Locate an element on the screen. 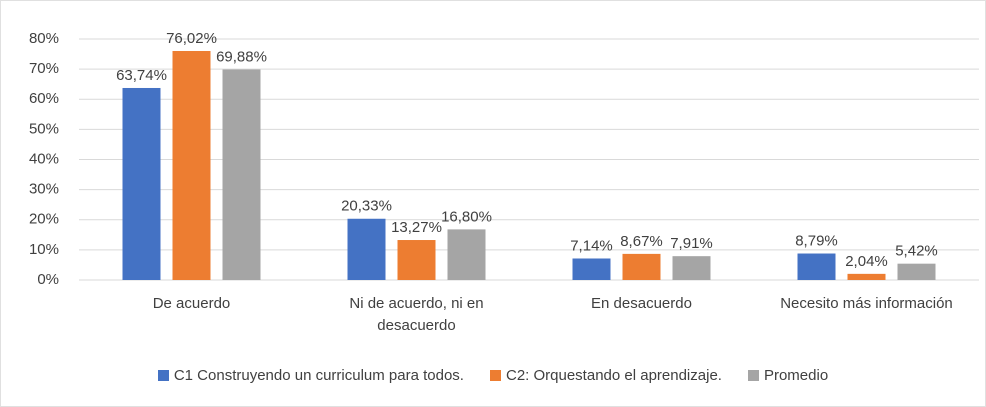  y-tick-label: 40% is located at coordinates (44, 158).